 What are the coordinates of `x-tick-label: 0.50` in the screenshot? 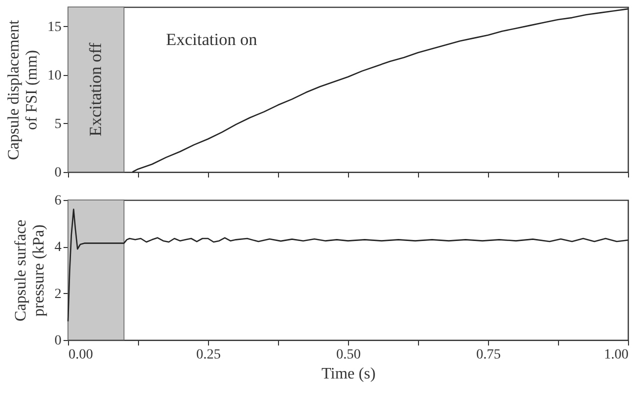 It's located at (348, 355).